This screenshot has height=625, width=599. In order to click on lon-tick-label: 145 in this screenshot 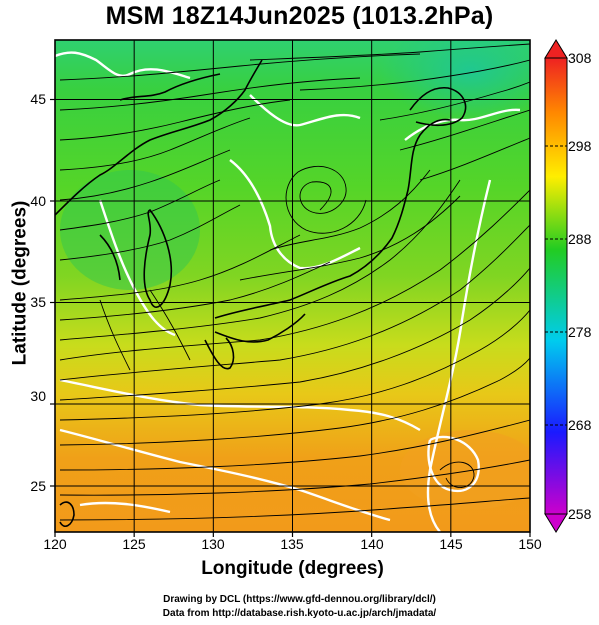, I will do `click(451, 544)`.